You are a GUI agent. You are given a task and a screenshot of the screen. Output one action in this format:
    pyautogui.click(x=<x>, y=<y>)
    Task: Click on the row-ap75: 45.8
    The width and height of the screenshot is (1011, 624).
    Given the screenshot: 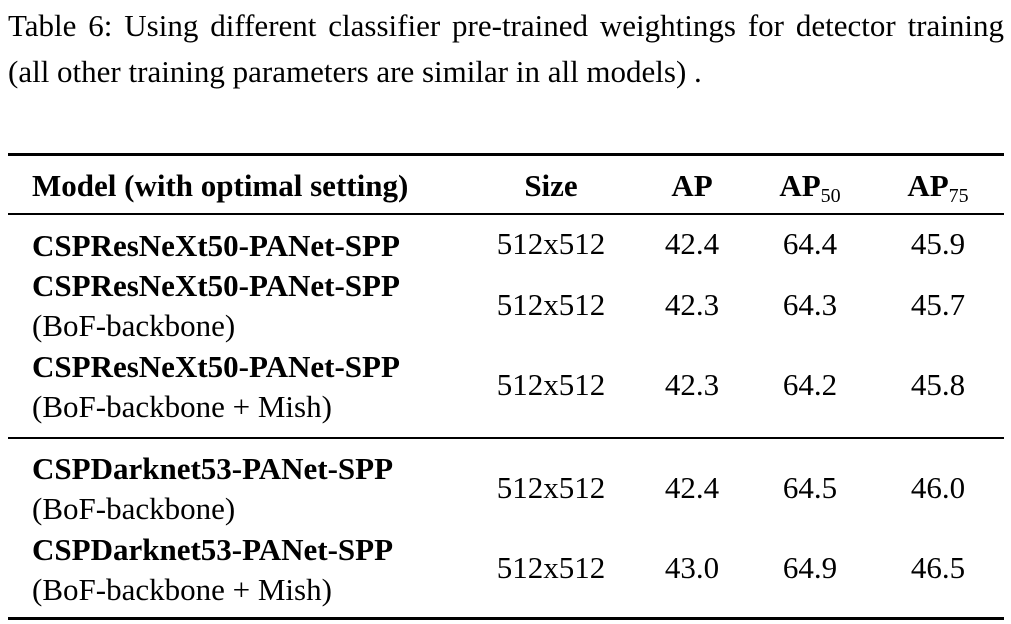 What is the action you would take?
    pyautogui.click(x=938, y=384)
    